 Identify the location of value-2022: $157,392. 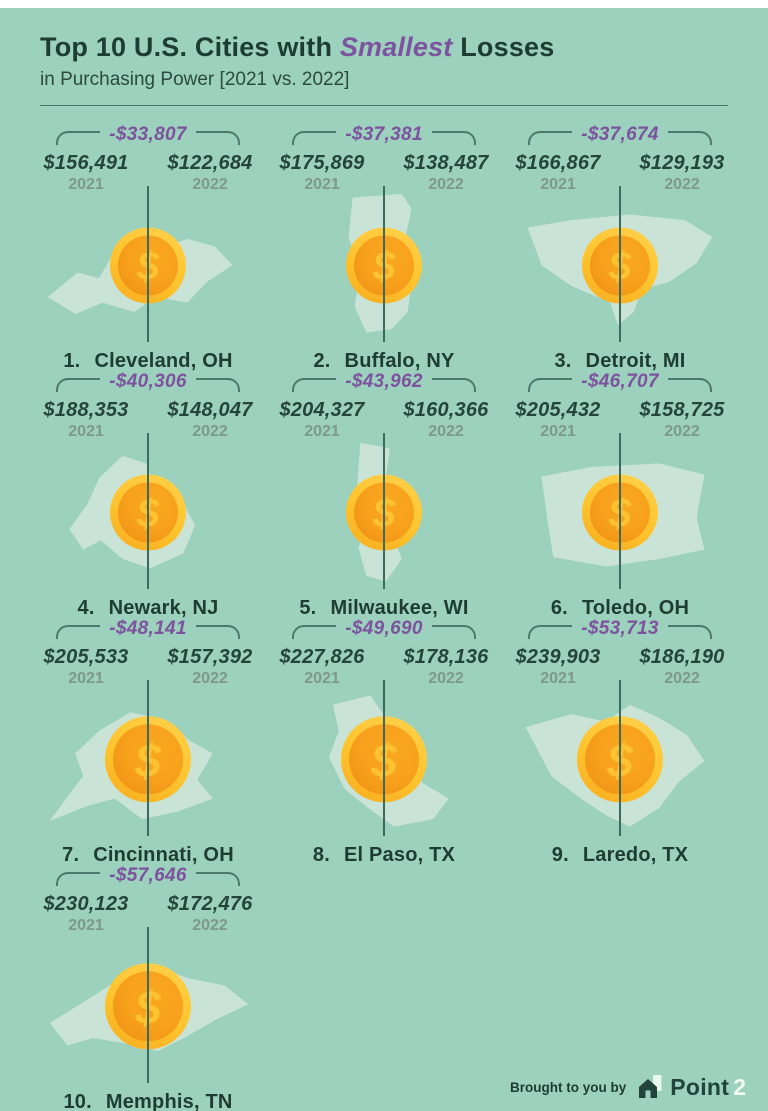
(210, 657).